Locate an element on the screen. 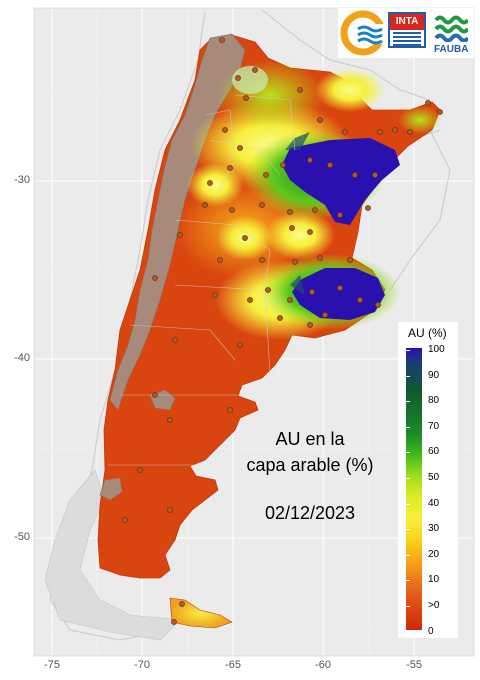 The image size is (480, 680). legend-label: >0 is located at coordinates (434, 605).